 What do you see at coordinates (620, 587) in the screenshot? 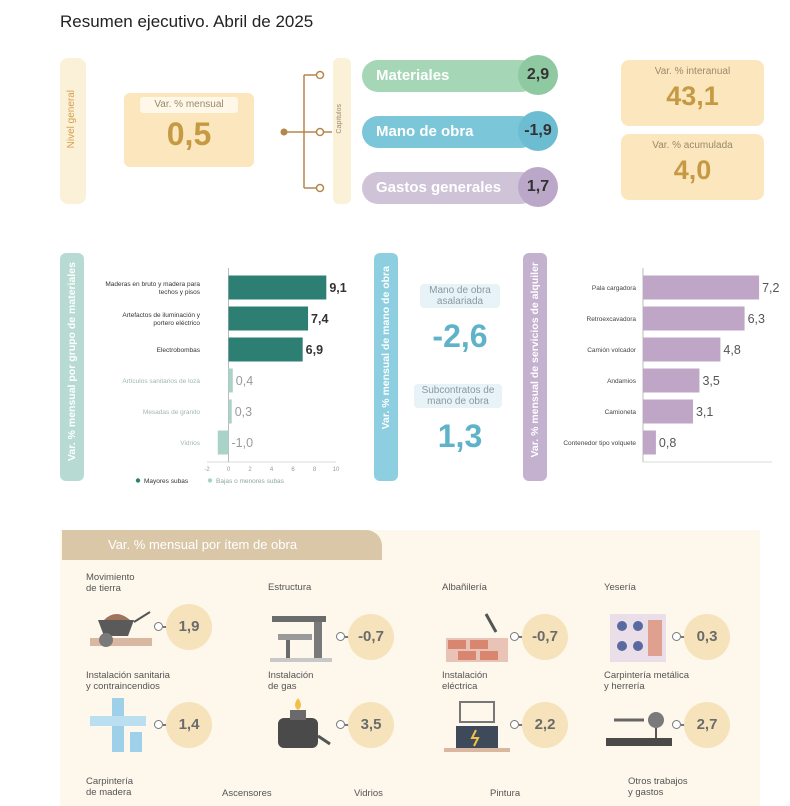
I see `item-label-line1: Yesería` at bounding box center [620, 587].